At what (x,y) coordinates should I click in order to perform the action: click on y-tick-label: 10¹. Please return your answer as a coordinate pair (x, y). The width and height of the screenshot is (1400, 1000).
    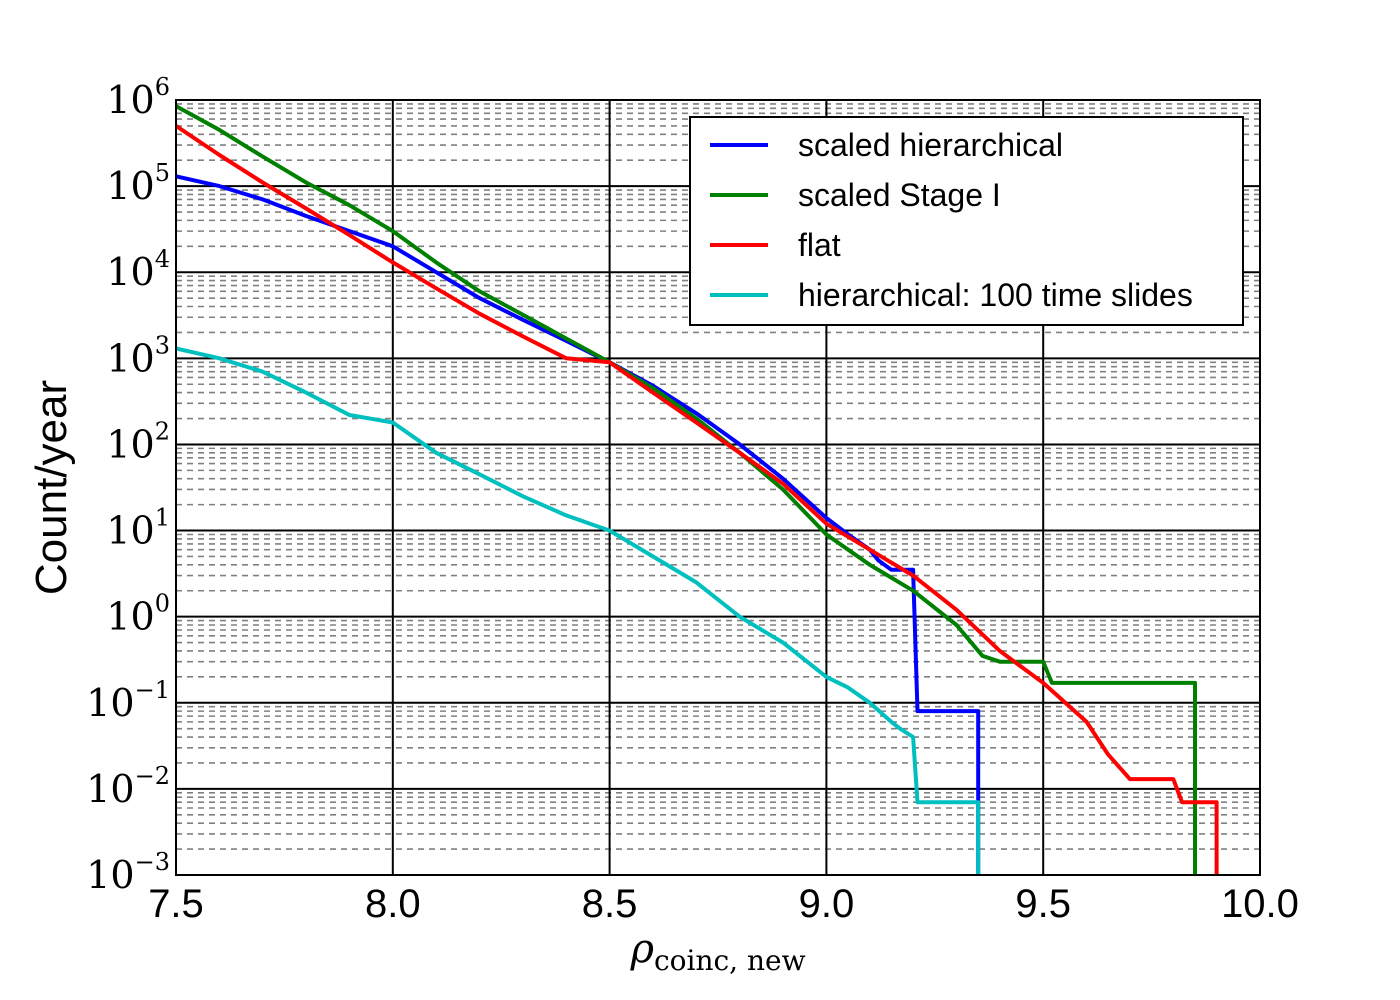
    Looking at the image, I should click on (138, 528).